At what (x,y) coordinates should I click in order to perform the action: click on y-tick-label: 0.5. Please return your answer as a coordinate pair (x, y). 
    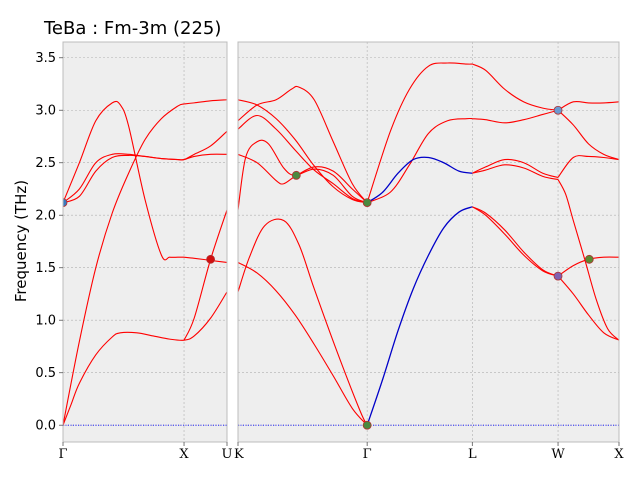
    Looking at the image, I should click on (45, 373).